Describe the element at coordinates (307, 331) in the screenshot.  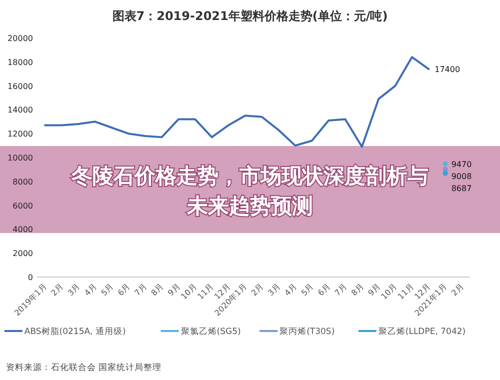
I see `legend-label: 聚丙烯(T30S)` at that location.